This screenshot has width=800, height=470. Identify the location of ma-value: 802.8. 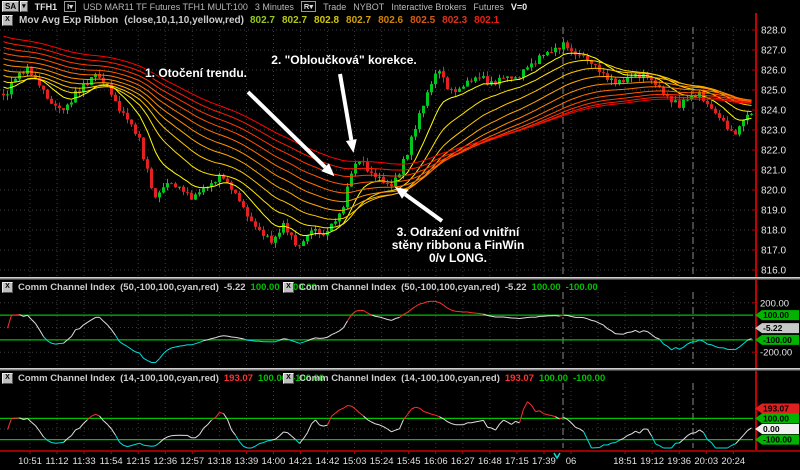
(327, 20).